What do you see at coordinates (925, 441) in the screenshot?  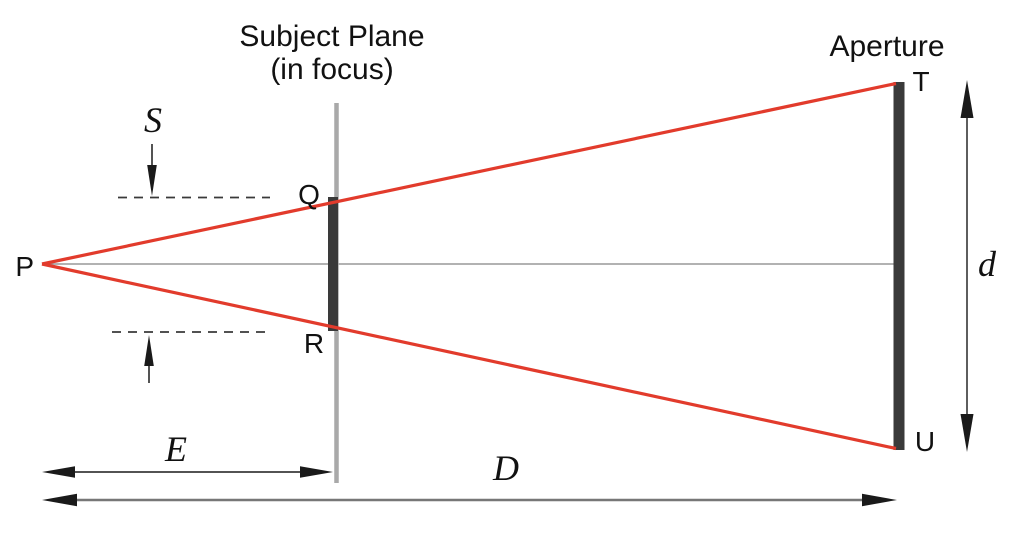 I see `point-label-u: U` at bounding box center [925, 441].